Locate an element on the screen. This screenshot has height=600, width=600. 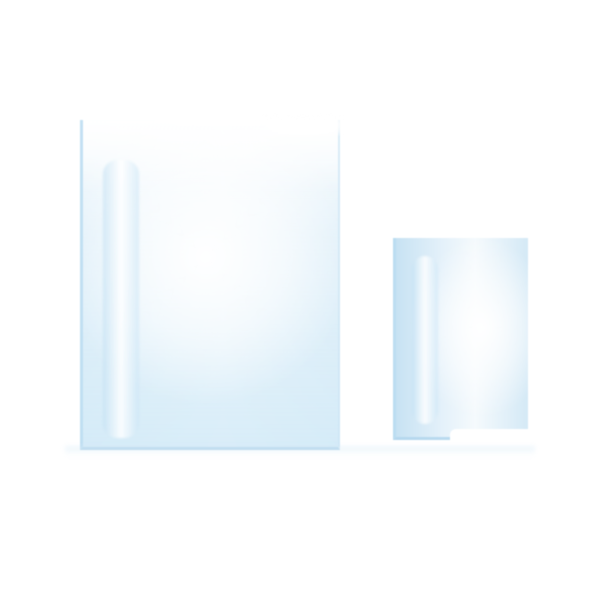
floor-shadow is located at coordinates (300, 451).